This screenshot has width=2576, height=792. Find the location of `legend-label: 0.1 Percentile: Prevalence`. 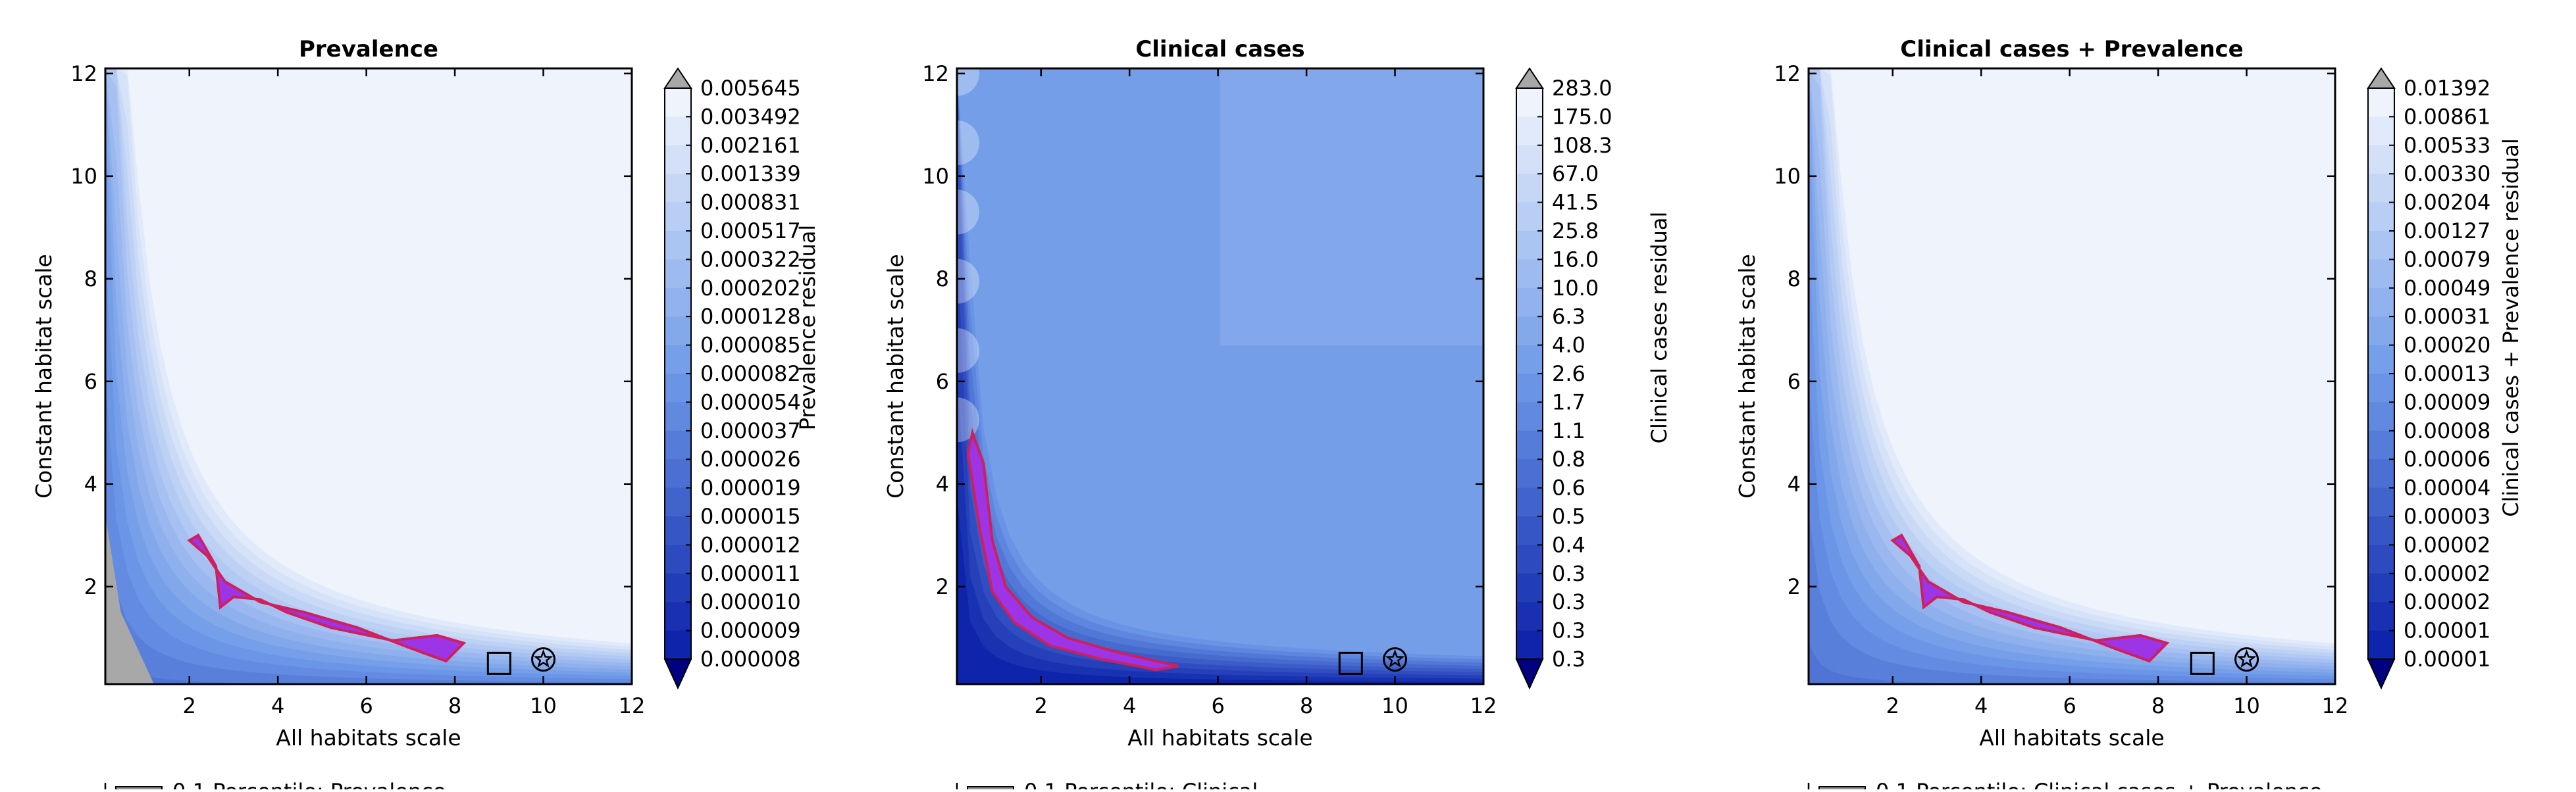

legend-label: 0.1 Percentile: Prevalence is located at coordinates (309, 784).